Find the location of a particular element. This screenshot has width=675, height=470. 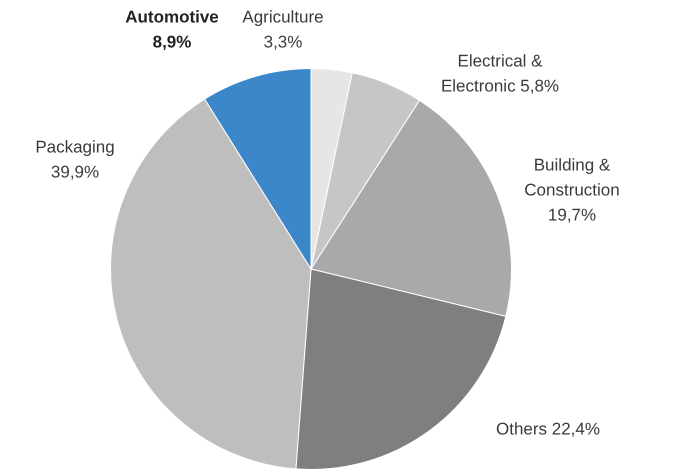

data-label: 19,7% is located at coordinates (572, 215).